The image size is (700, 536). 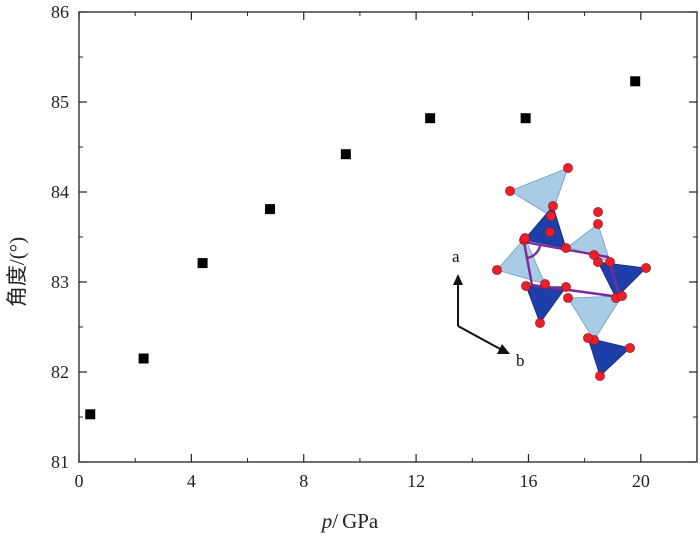 What do you see at coordinates (79, 481) in the screenshot?
I see `x-tick-label: 0` at bounding box center [79, 481].